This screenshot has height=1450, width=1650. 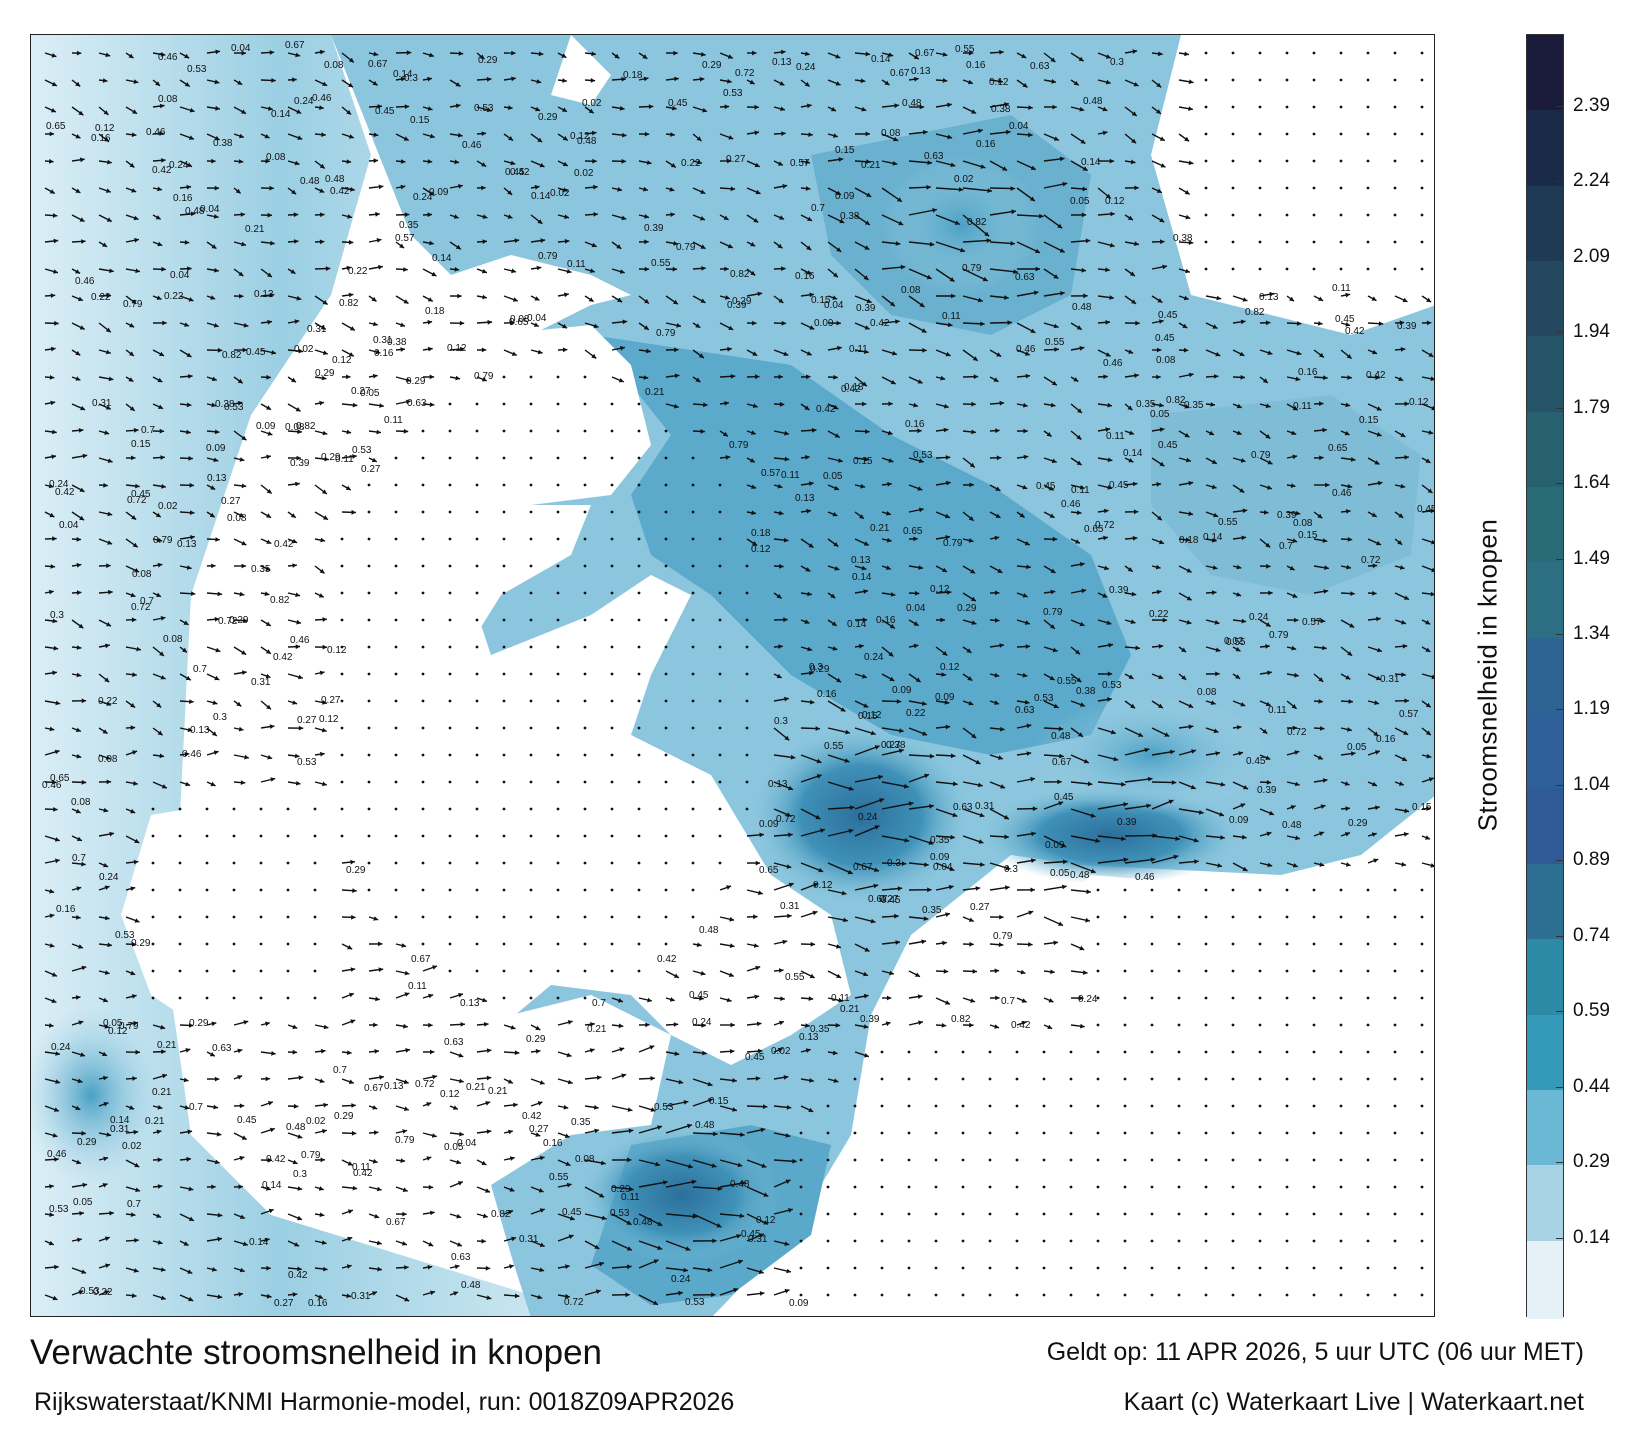 I want to click on speed-label: 0.11, so click(x=1341, y=288).